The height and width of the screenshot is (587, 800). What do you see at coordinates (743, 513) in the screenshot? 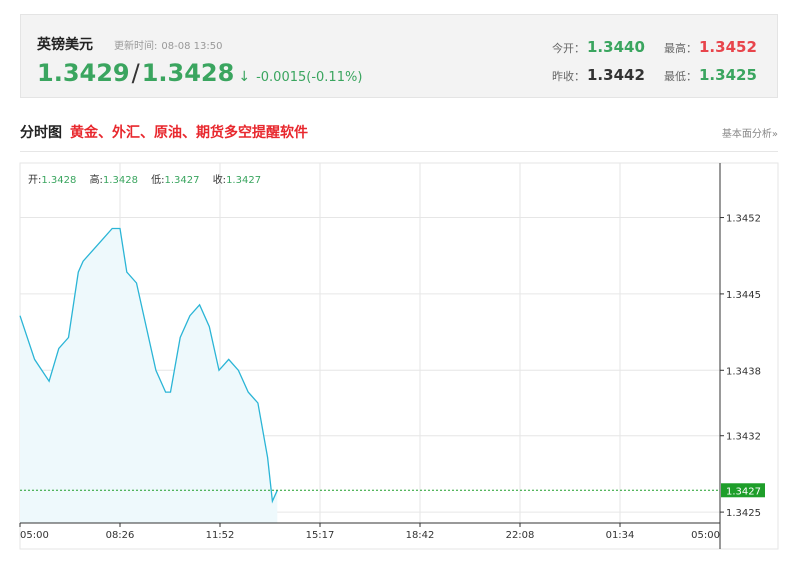
I see `y-tick-label: 1.3425` at bounding box center [743, 513].